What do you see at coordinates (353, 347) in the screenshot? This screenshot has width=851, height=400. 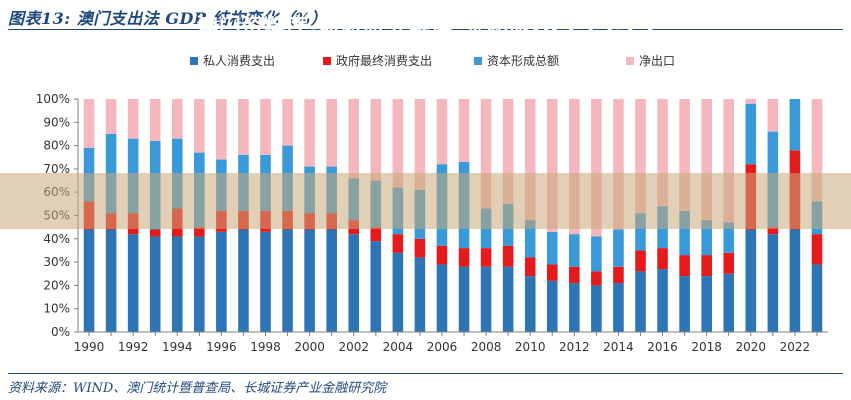 I see `x-tick-label: 2002` at bounding box center [353, 347].